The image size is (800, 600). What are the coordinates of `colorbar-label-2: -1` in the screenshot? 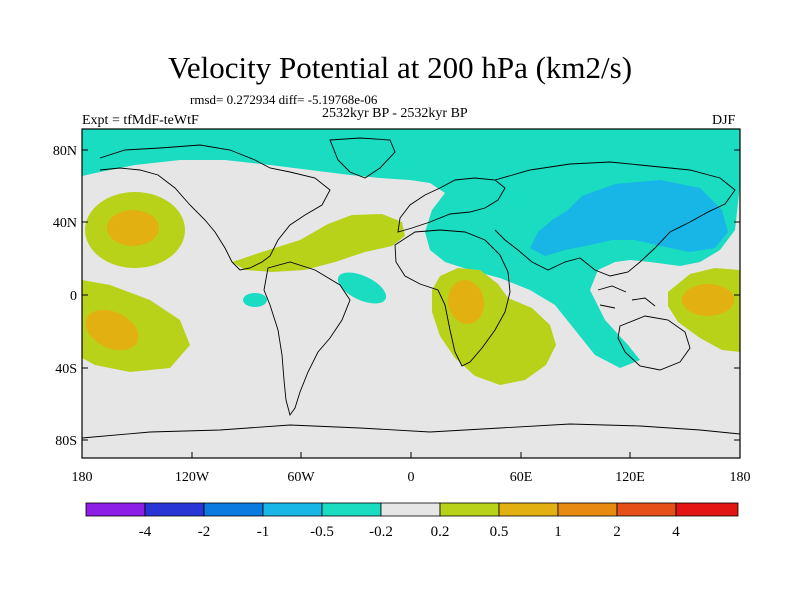 It's located at (263, 532).